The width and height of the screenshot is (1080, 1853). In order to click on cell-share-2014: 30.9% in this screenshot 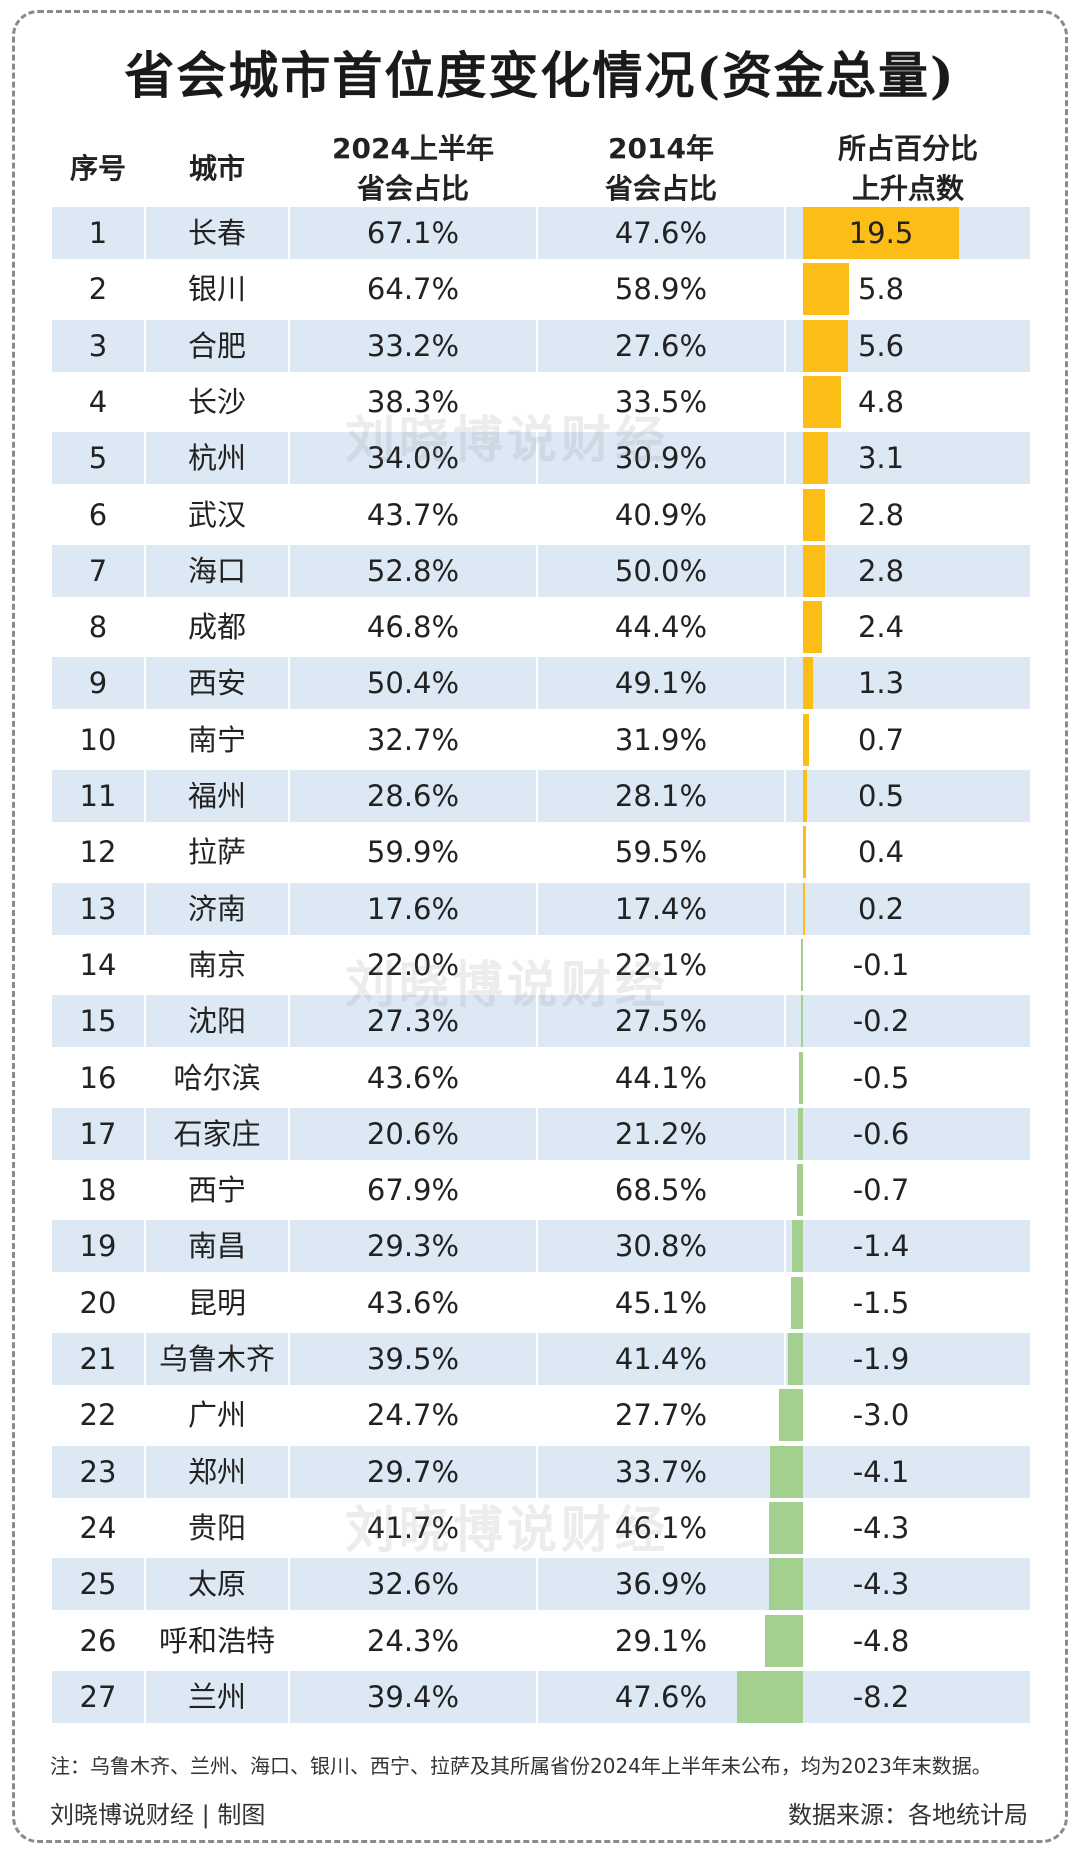, I will do `click(661, 458)`.